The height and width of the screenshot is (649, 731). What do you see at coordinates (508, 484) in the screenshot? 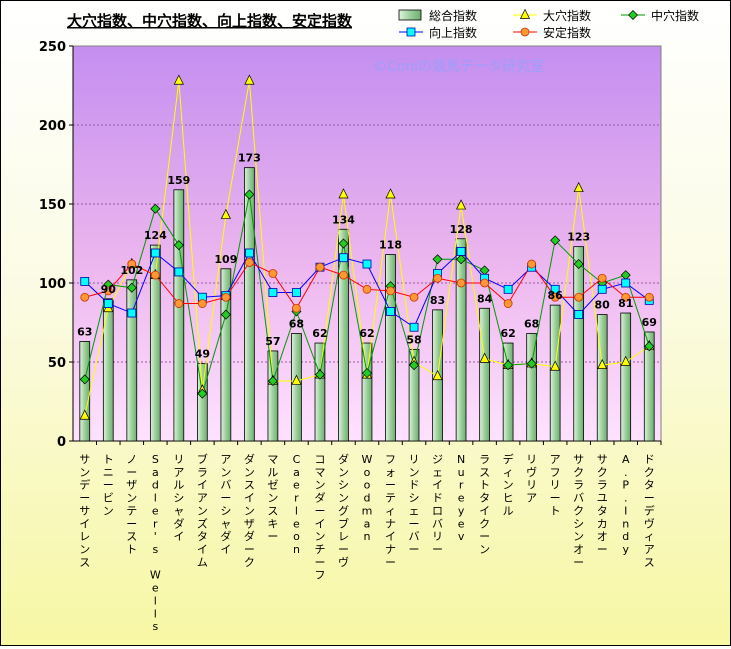
I see `x-tick-label: ディンヒル` at bounding box center [508, 484].